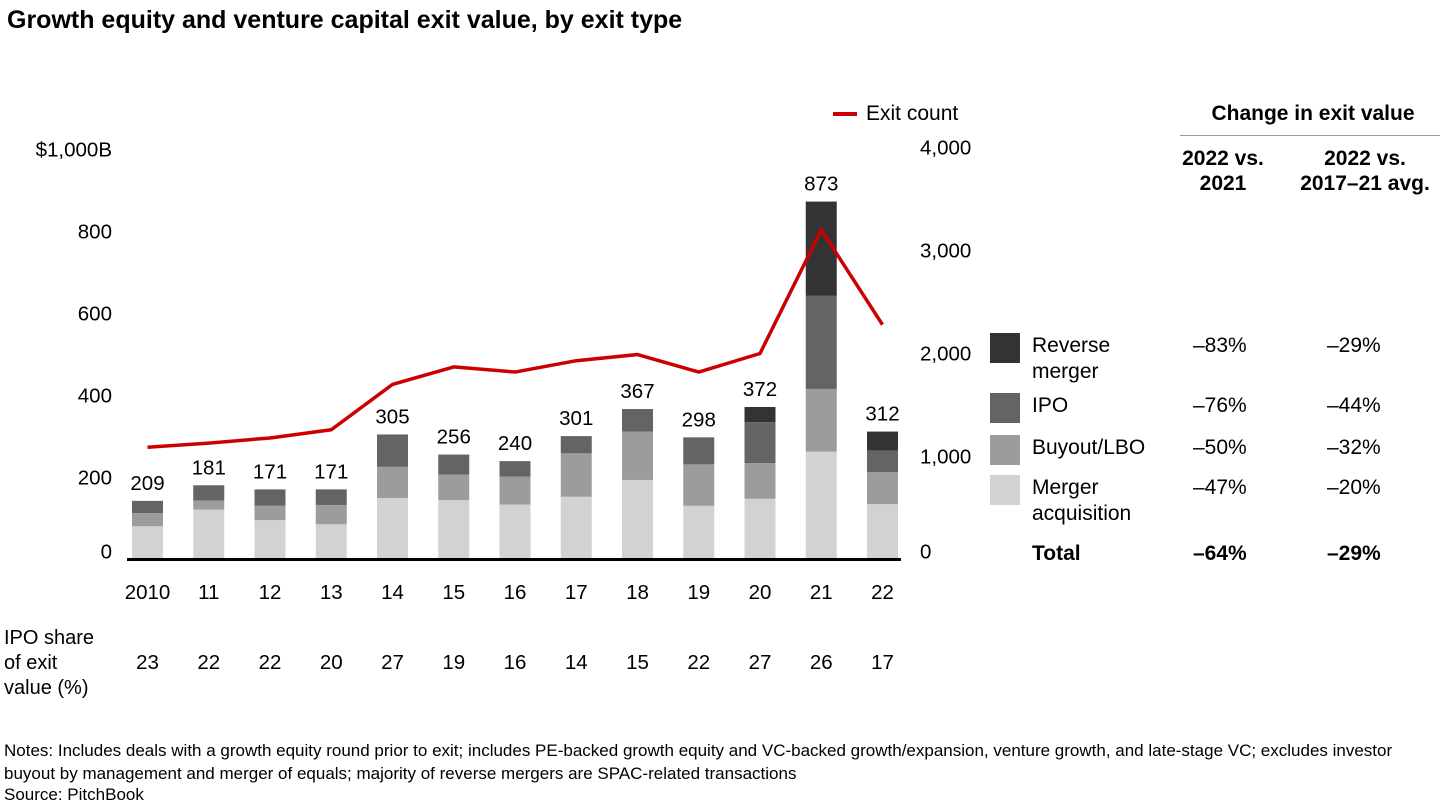 The width and height of the screenshot is (1440, 810). What do you see at coordinates (760, 592) in the screenshot?
I see `x-axis-year-label: 20` at bounding box center [760, 592].